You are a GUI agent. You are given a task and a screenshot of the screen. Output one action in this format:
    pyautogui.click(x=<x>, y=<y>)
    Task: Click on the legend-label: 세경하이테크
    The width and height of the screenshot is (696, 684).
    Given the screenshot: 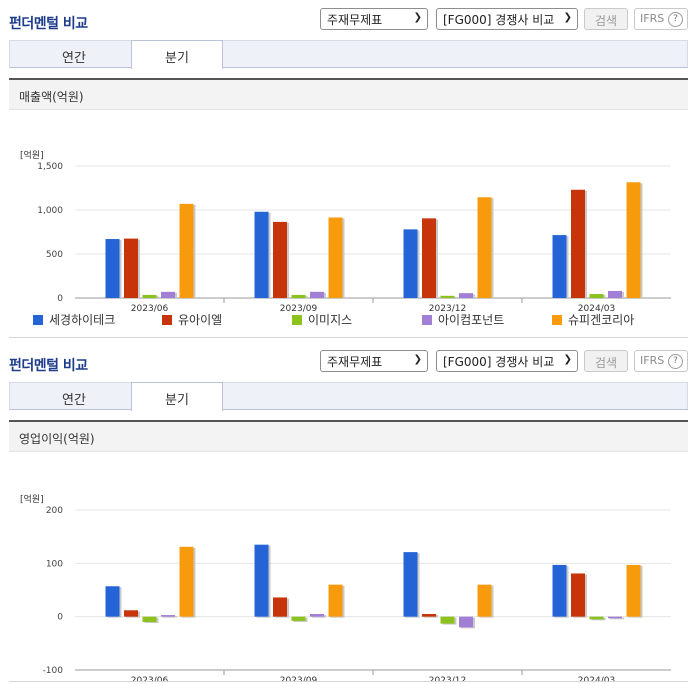 What is the action you would take?
    pyautogui.click(x=82, y=320)
    